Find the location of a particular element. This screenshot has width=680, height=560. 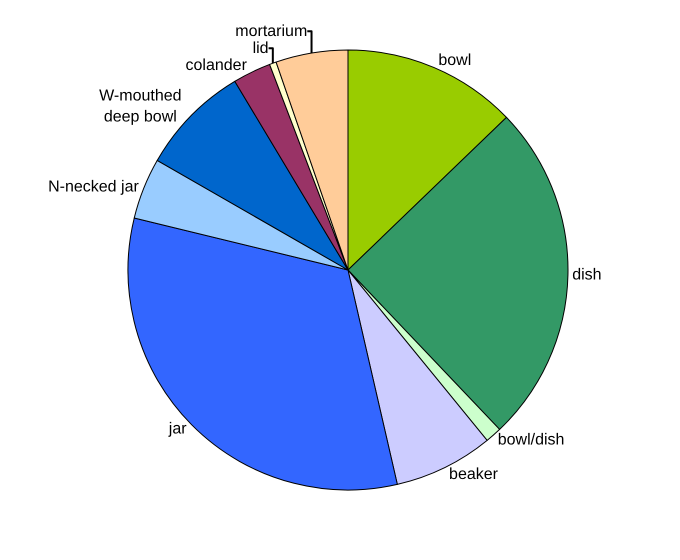

slice-label: bowl/dish is located at coordinates (531, 439).